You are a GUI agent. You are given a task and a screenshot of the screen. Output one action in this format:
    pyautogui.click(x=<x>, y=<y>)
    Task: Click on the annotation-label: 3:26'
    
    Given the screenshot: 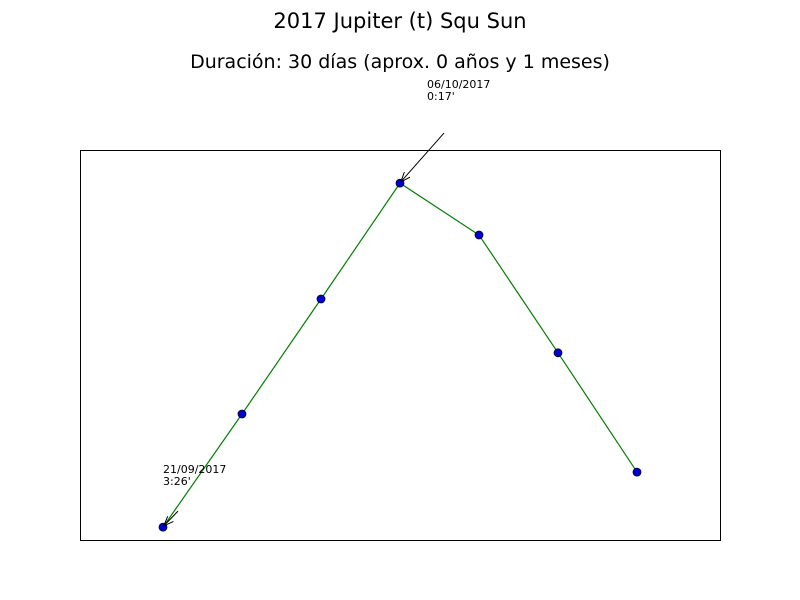 What is the action you would take?
    pyautogui.click(x=177, y=481)
    